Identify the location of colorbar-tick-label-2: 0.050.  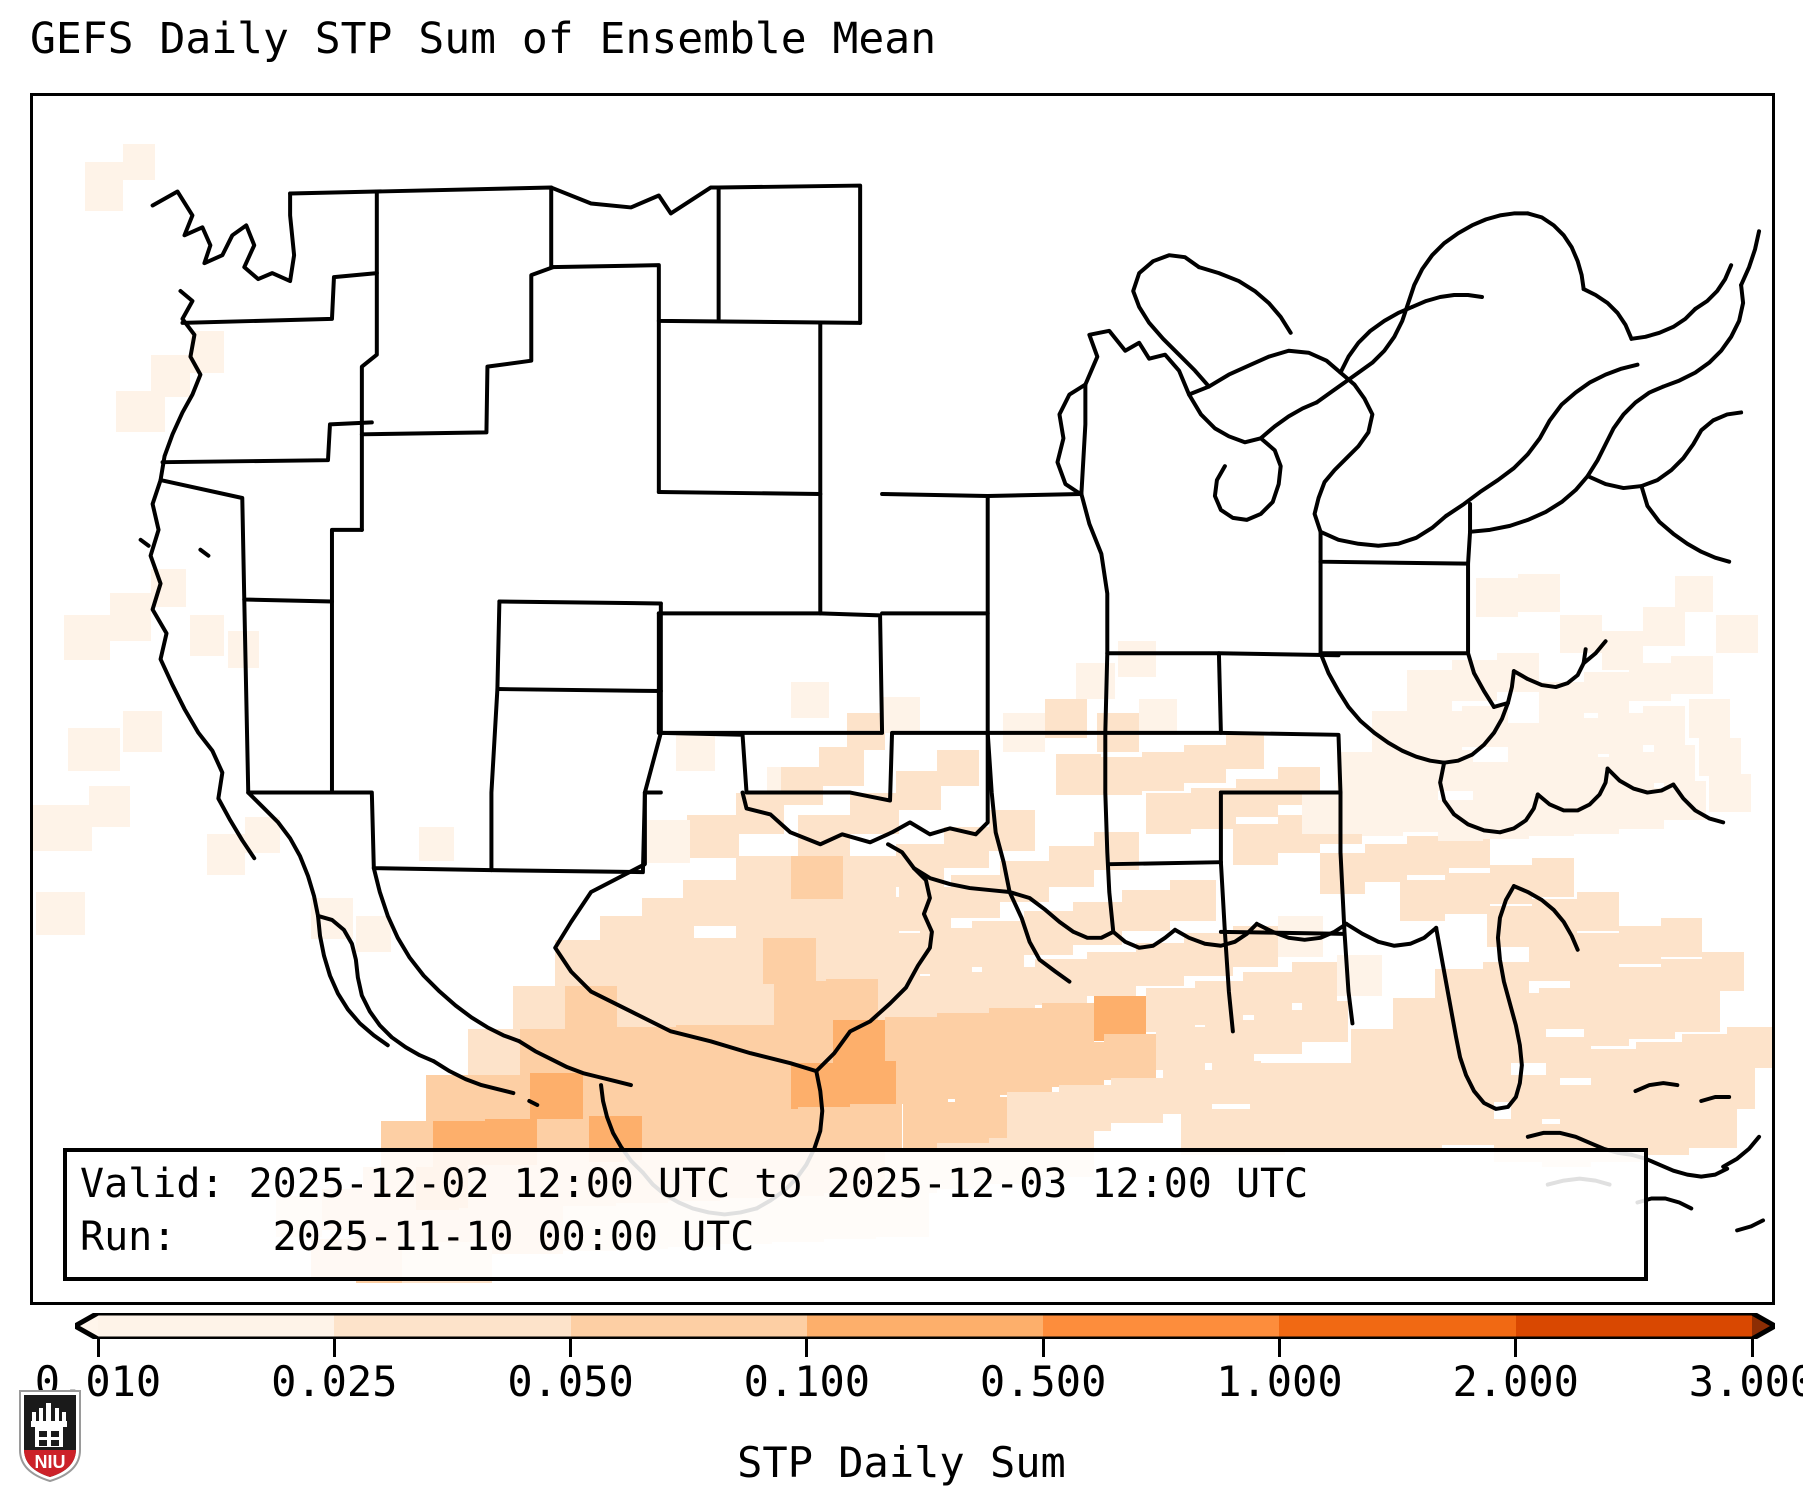
(570, 1381).